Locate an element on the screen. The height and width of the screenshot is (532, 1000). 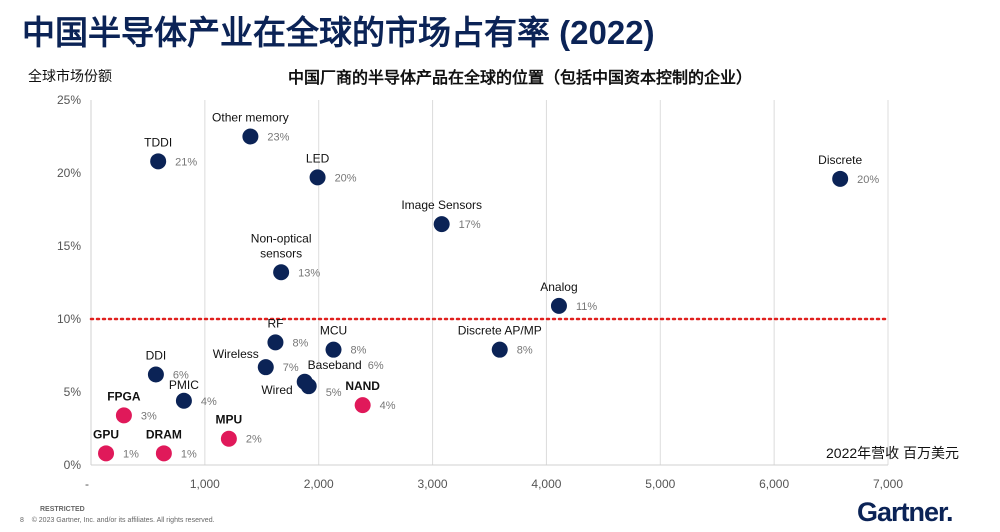
y-axis-label: 全球市场份额 is located at coordinates (70, 76).